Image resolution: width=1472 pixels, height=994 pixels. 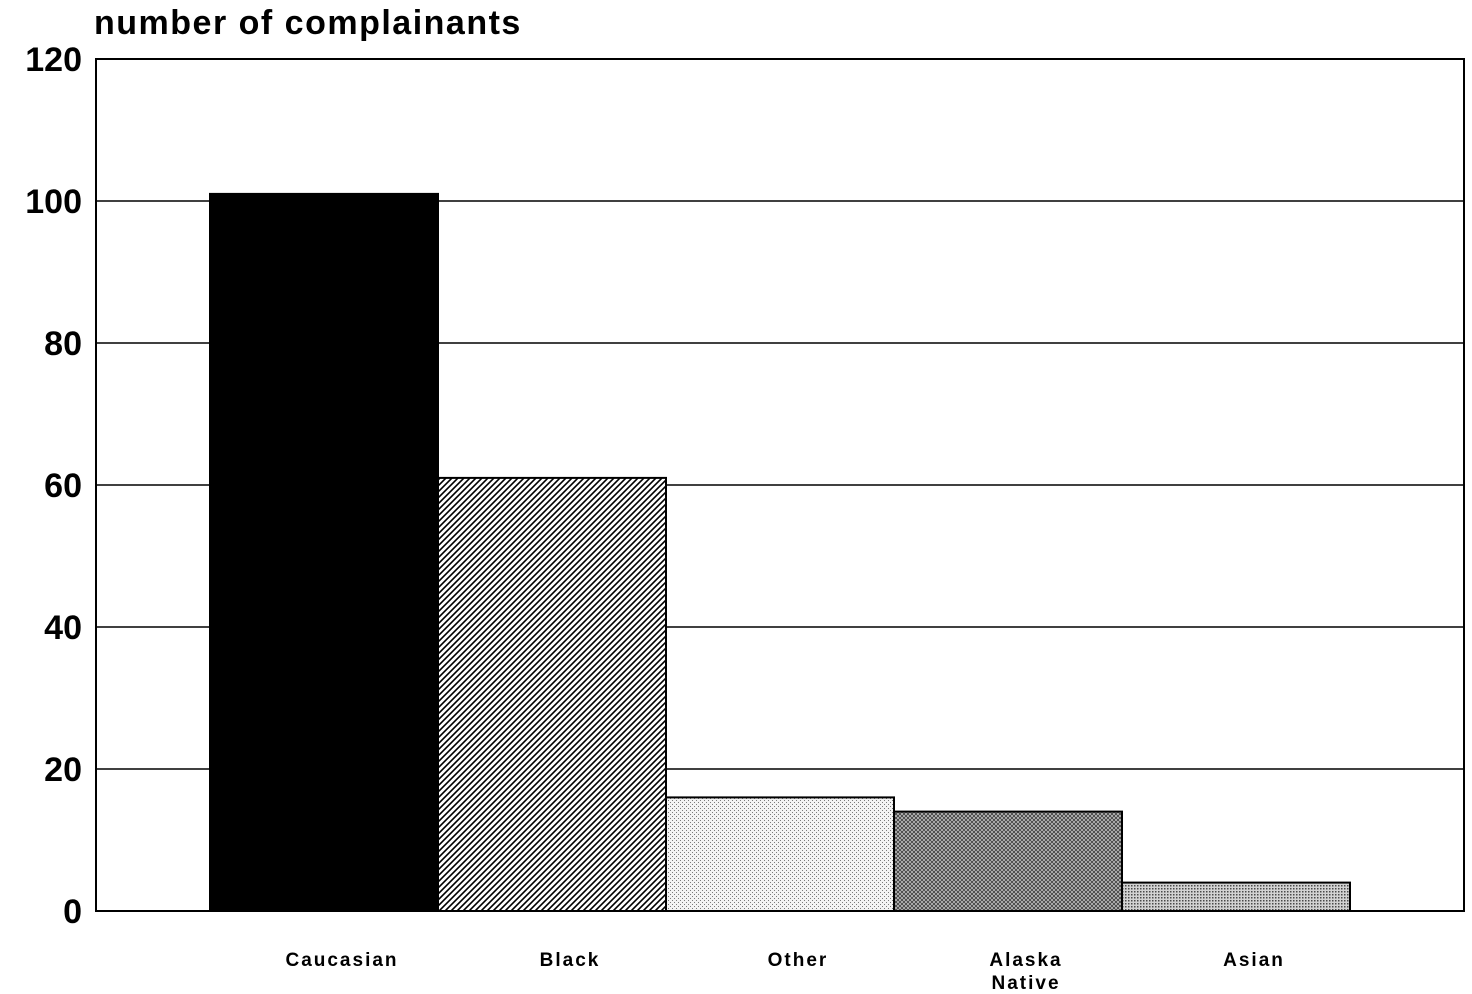 What do you see at coordinates (63, 770) in the screenshot?
I see `y-tick-label: 20` at bounding box center [63, 770].